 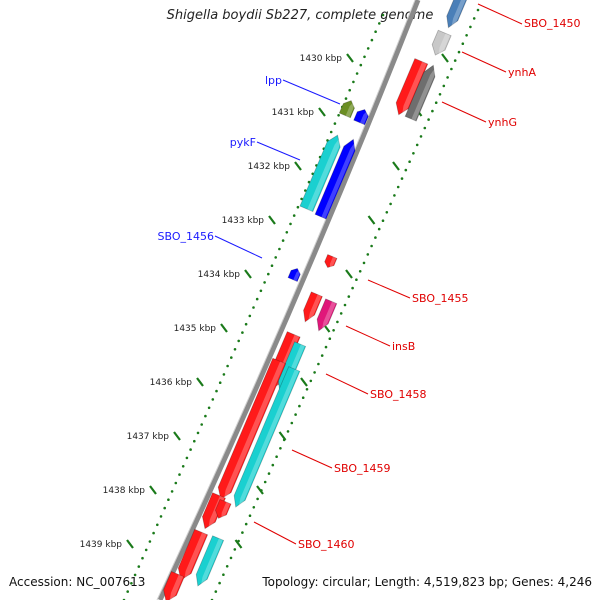 I want to click on tick-label: 1439 kbp, so click(x=101, y=545).